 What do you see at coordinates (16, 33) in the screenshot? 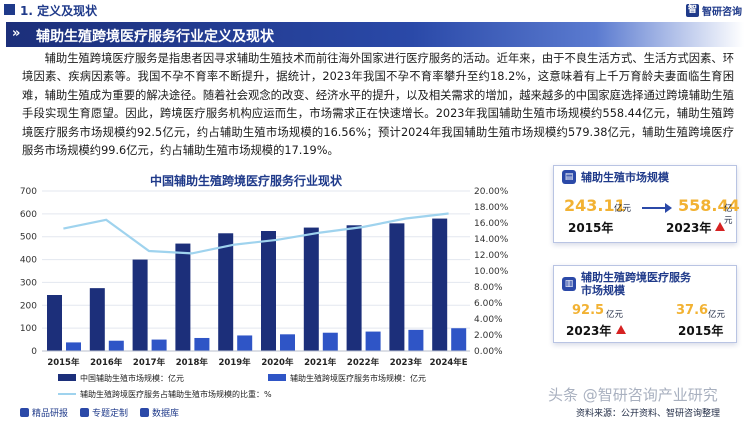
I see `chevron-right-icon: »` at bounding box center [16, 33].